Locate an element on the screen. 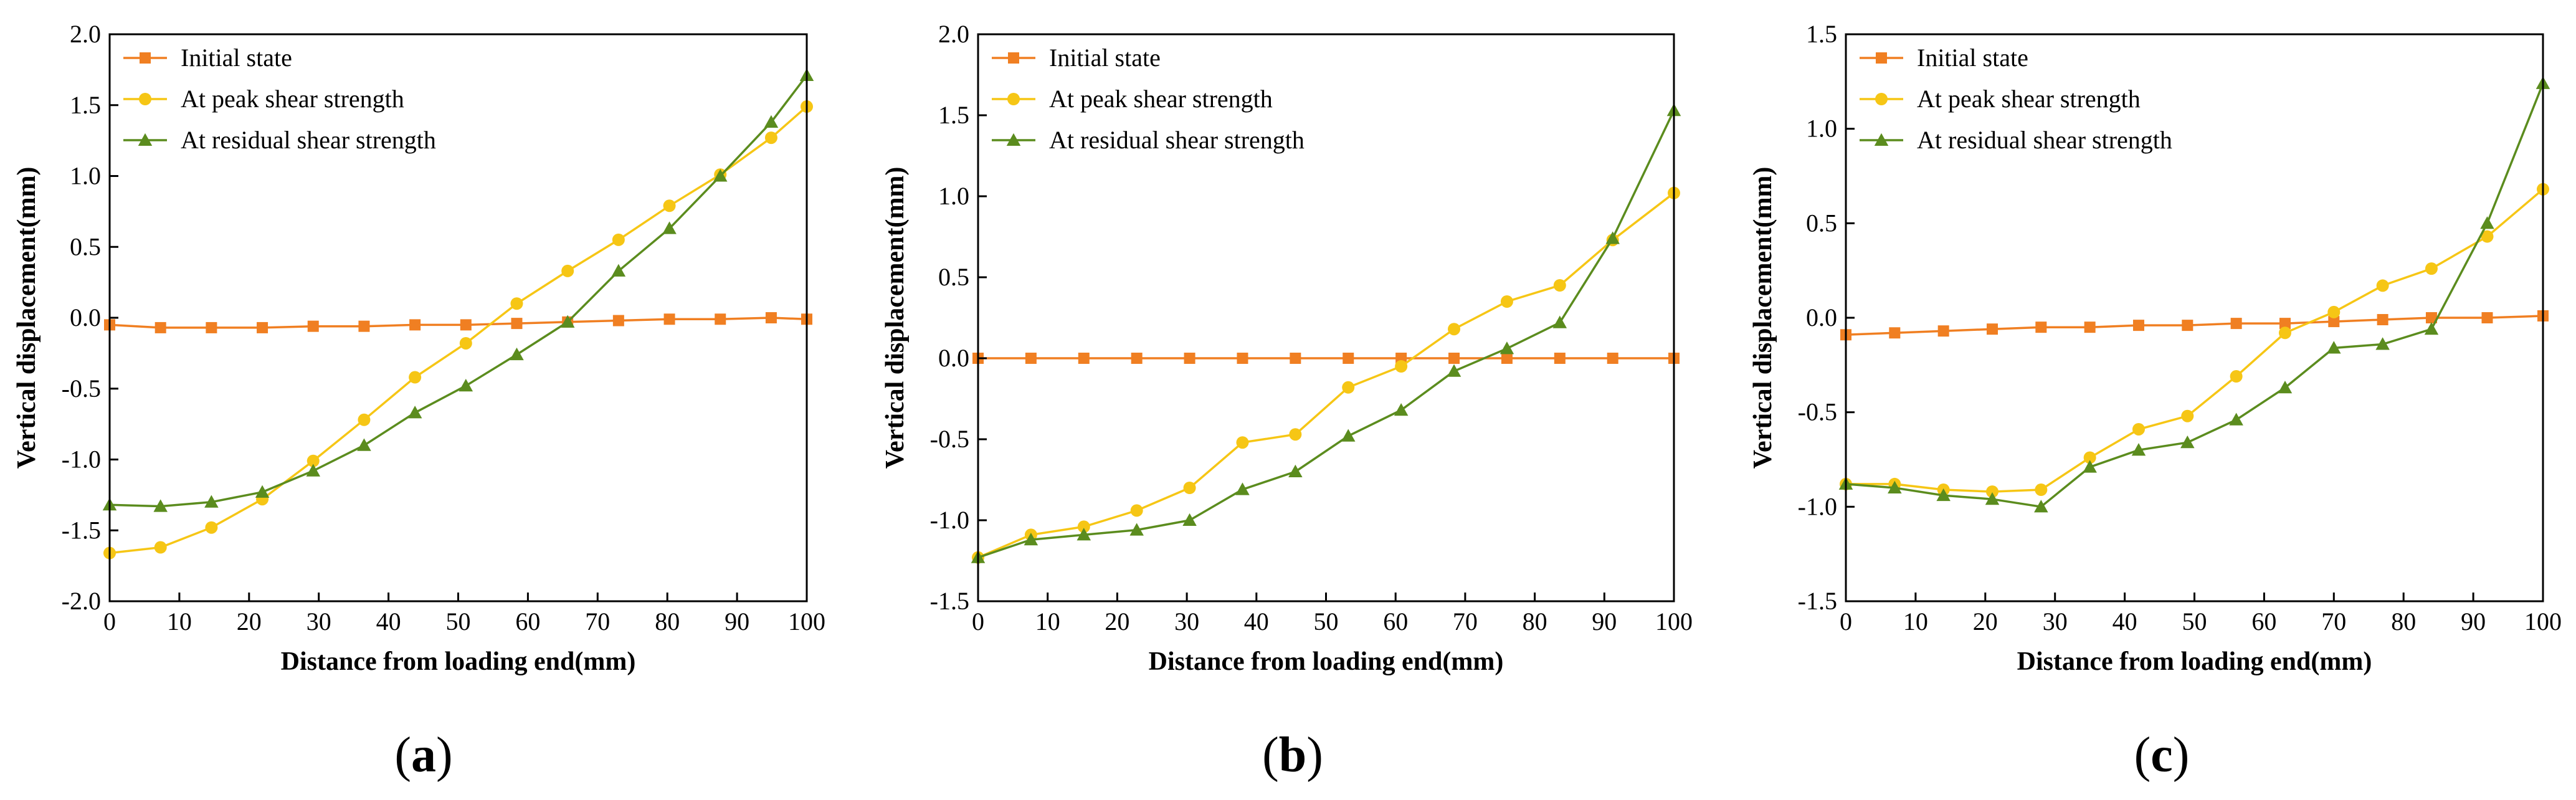  y-tick-label: -2.0 is located at coordinates (81, 601).